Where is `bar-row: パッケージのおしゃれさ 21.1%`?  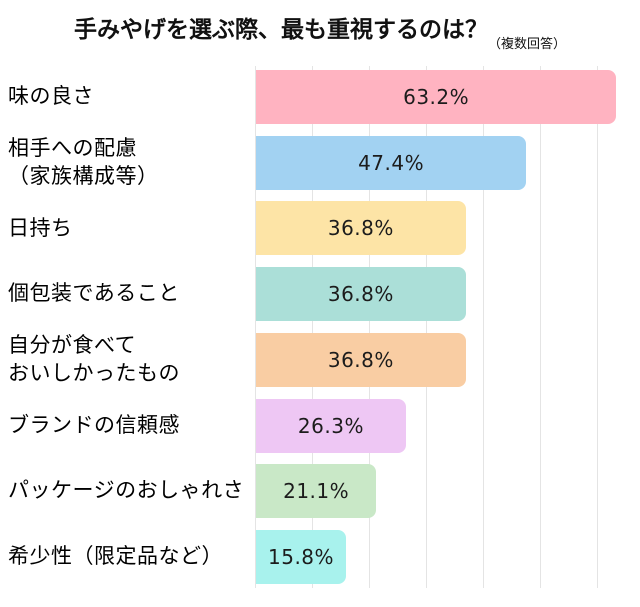
bar-row: パッケージのおしゃれさ 21.1% is located at coordinates (320, 491).